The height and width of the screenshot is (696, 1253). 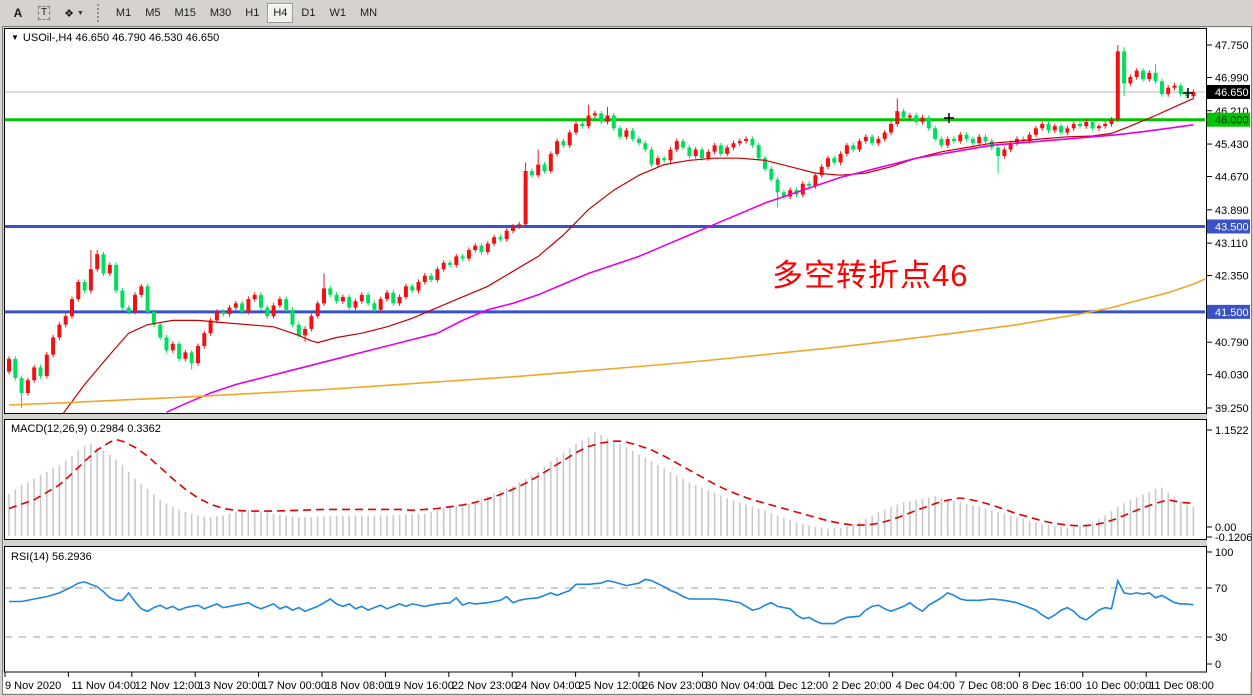 I want to click on price-badge-label: 46.000, so click(x=1232, y=121).